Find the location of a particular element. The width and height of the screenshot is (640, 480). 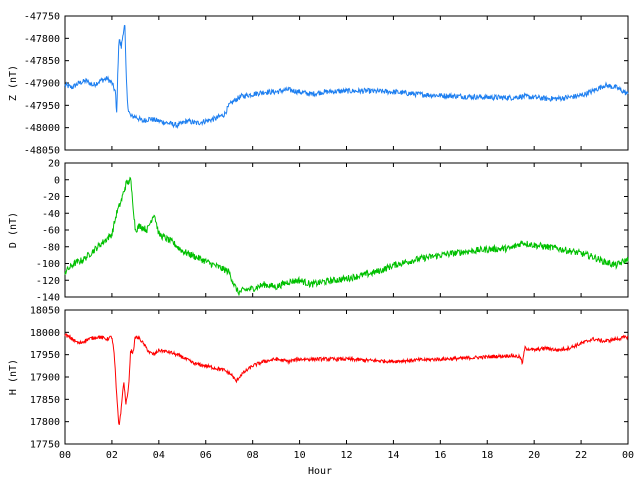

d-ytick-label: -140 is located at coordinates (48, 298).